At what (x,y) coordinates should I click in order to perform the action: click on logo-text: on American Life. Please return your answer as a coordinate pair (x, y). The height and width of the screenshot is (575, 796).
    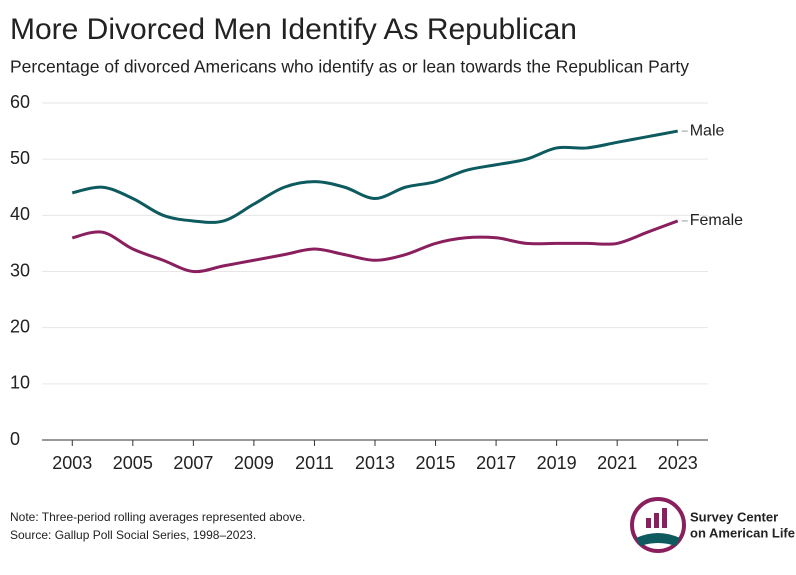
    Looking at the image, I should click on (742, 532).